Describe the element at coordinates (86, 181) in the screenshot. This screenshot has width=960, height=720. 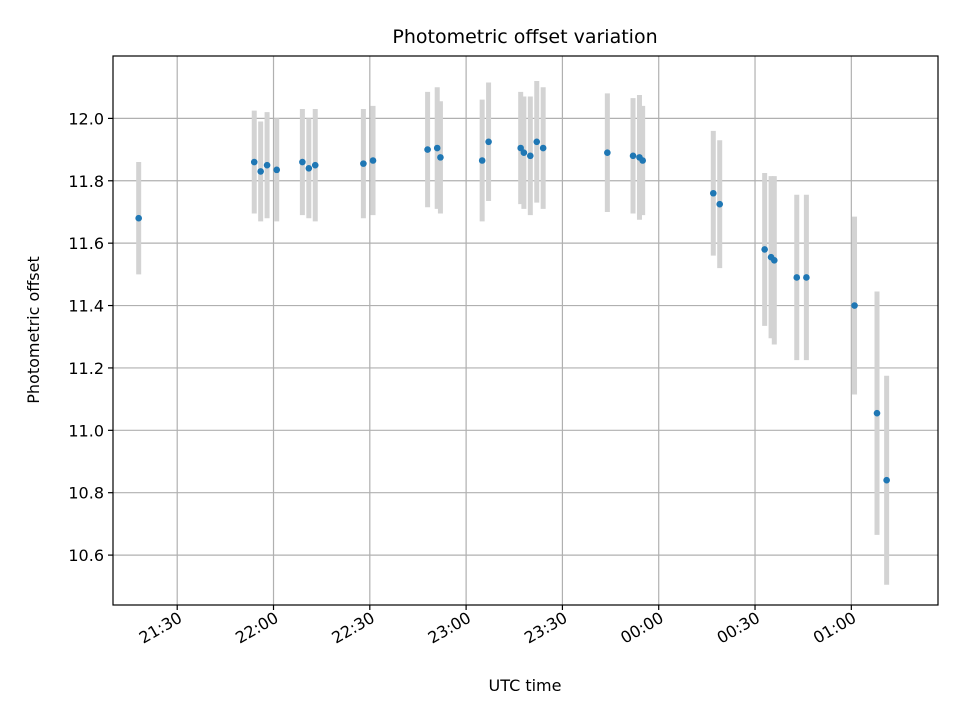
I see `y-tick-label: 11.8` at that location.